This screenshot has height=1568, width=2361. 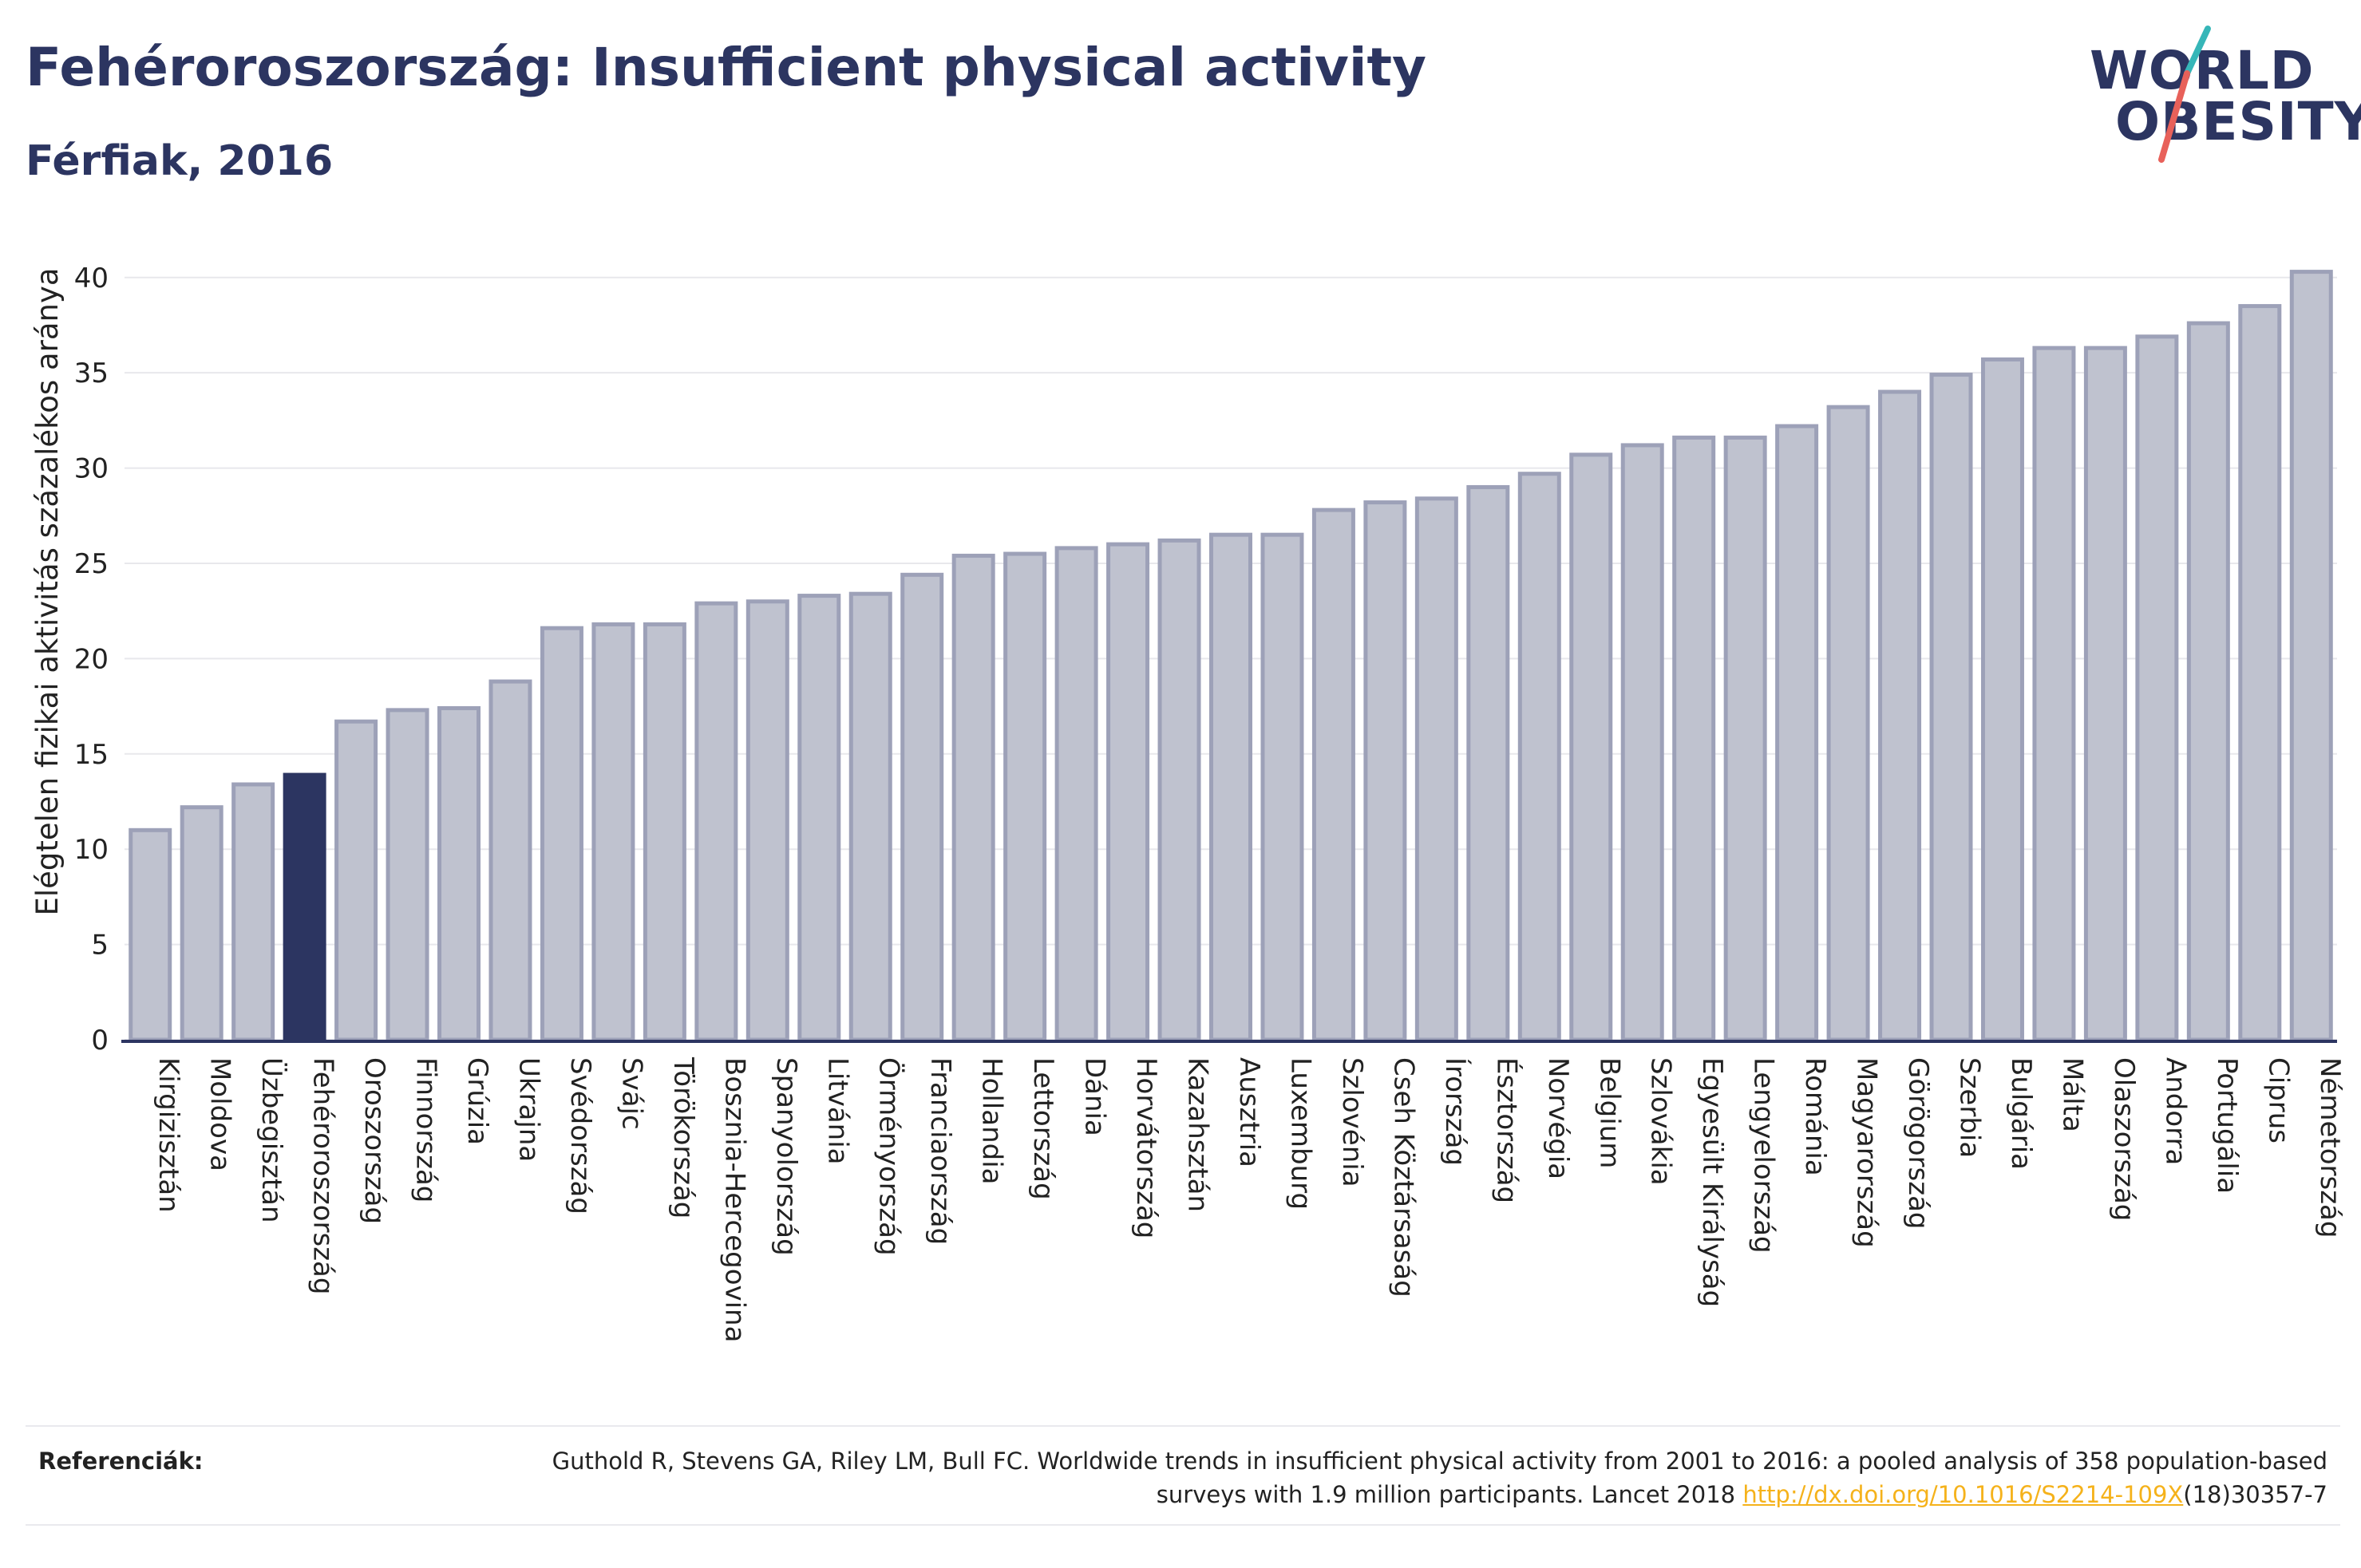 What do you see at coordinates (1043, 1128) in the screenshot?
I see `x-tick-label: Lettország` at bounding box center [1043, 1128].